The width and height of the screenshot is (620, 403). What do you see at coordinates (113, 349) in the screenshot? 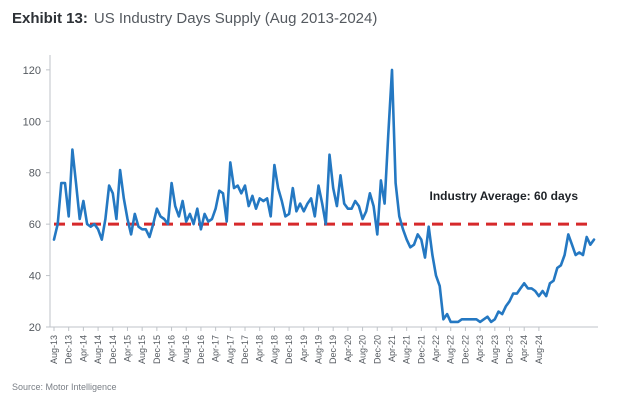
I see `x-tick-label: Dec-14` at bounding box center [113, 349].